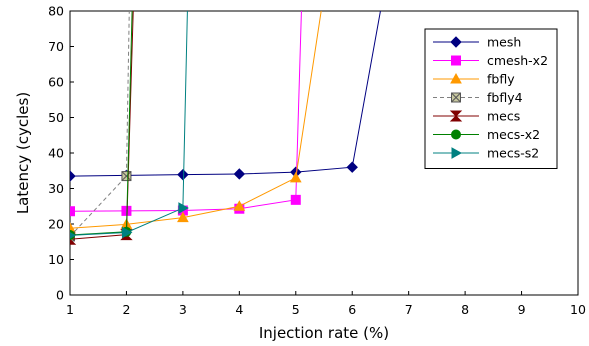 The image size is (589, 346). Describe the element at coordinates (578, 309) in the screenshot. I see `x-tick-label: 10` at that location.